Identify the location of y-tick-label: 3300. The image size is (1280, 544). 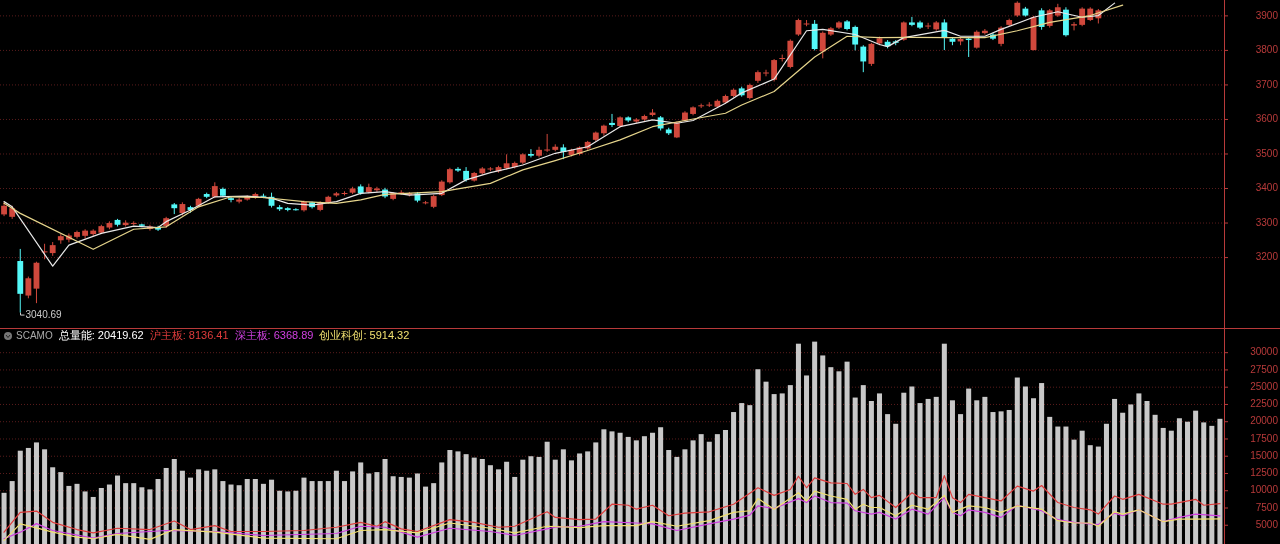
(1267, 222).